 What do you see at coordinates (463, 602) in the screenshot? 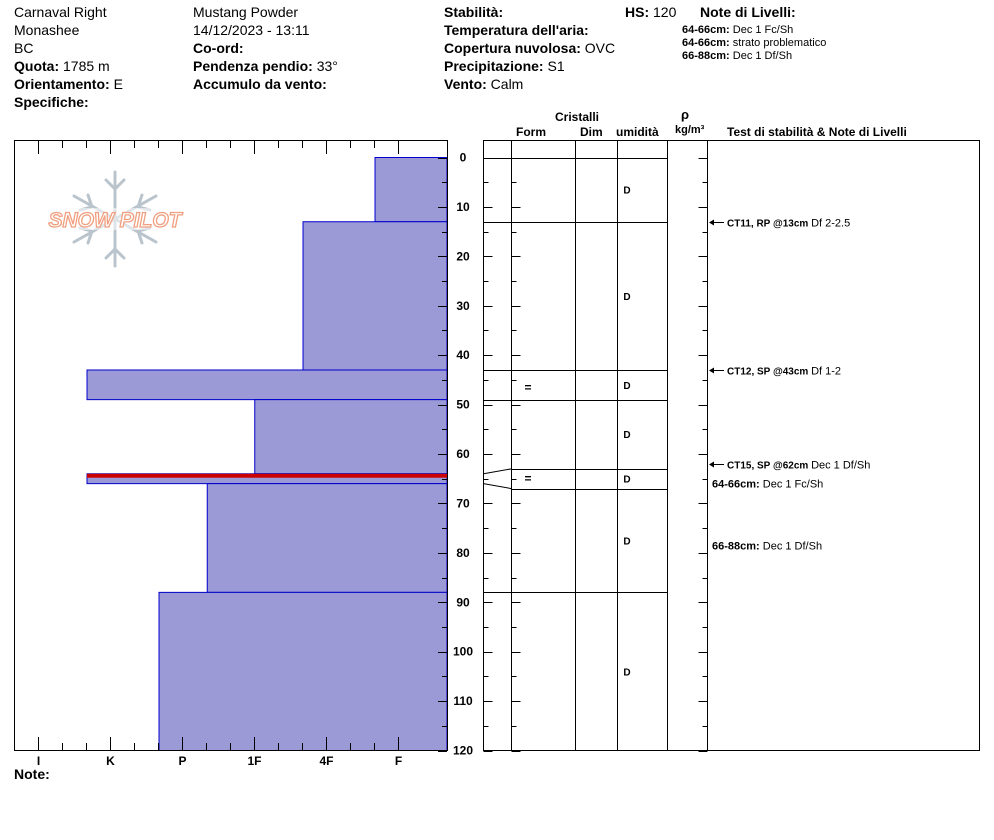
I see `depth-tick-label: 90` at bounding box center [463, 602].